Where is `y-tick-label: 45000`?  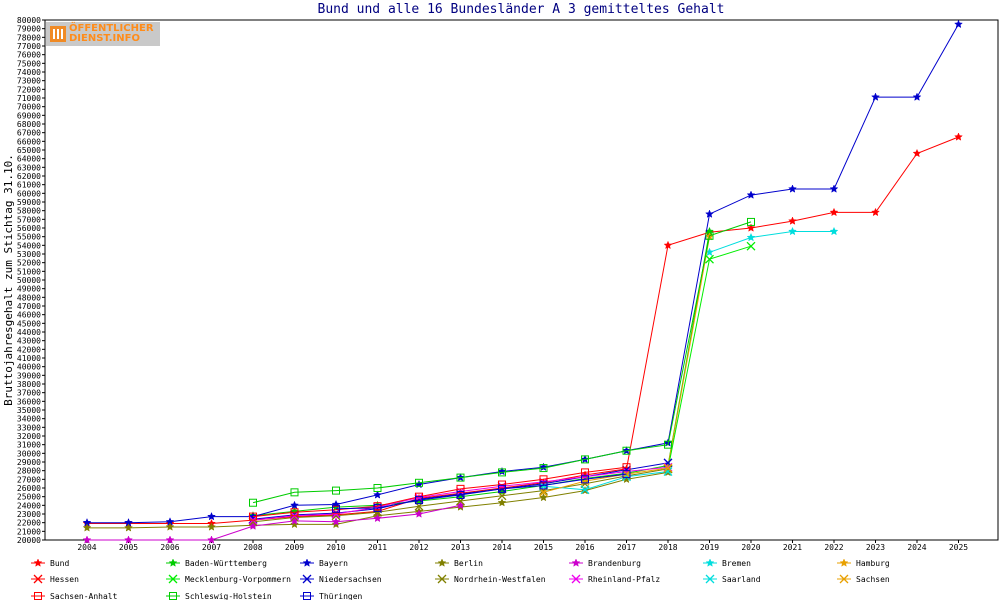 y-tick-label: 45000 is located at coordinates (29, 323).